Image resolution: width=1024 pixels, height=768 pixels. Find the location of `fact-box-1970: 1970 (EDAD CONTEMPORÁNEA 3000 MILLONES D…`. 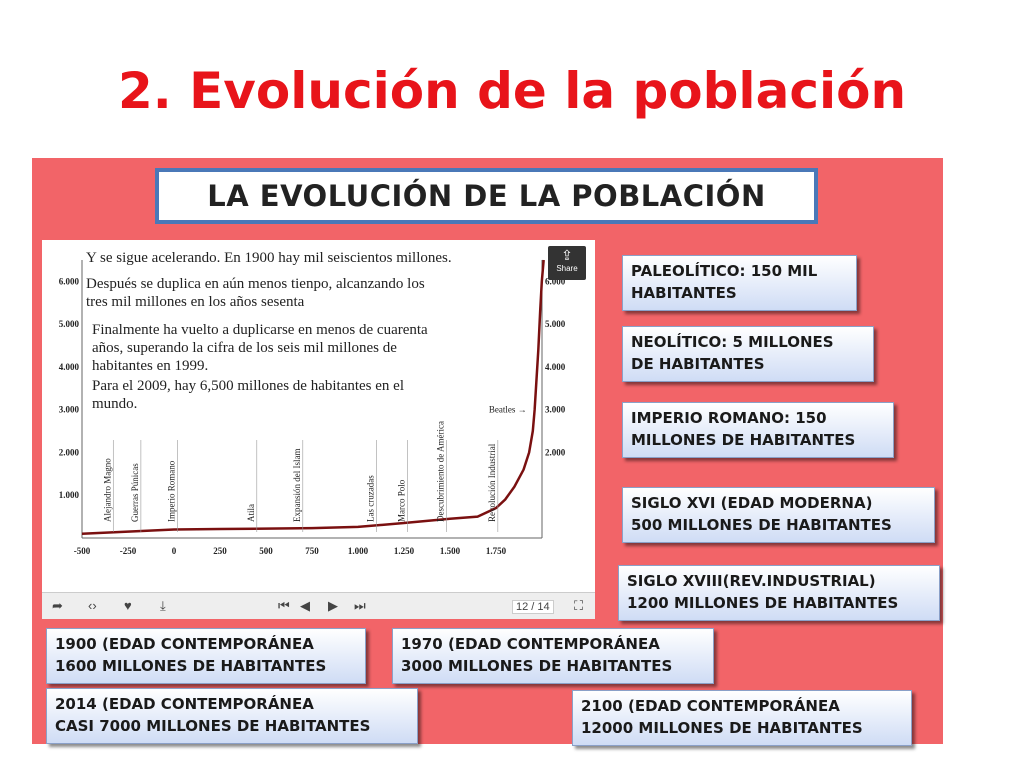

fact-box-1970: 1970 (EDAD CONTEMPORÁNEA 3000 MILLONES D… is located at coordinates (553, 656).